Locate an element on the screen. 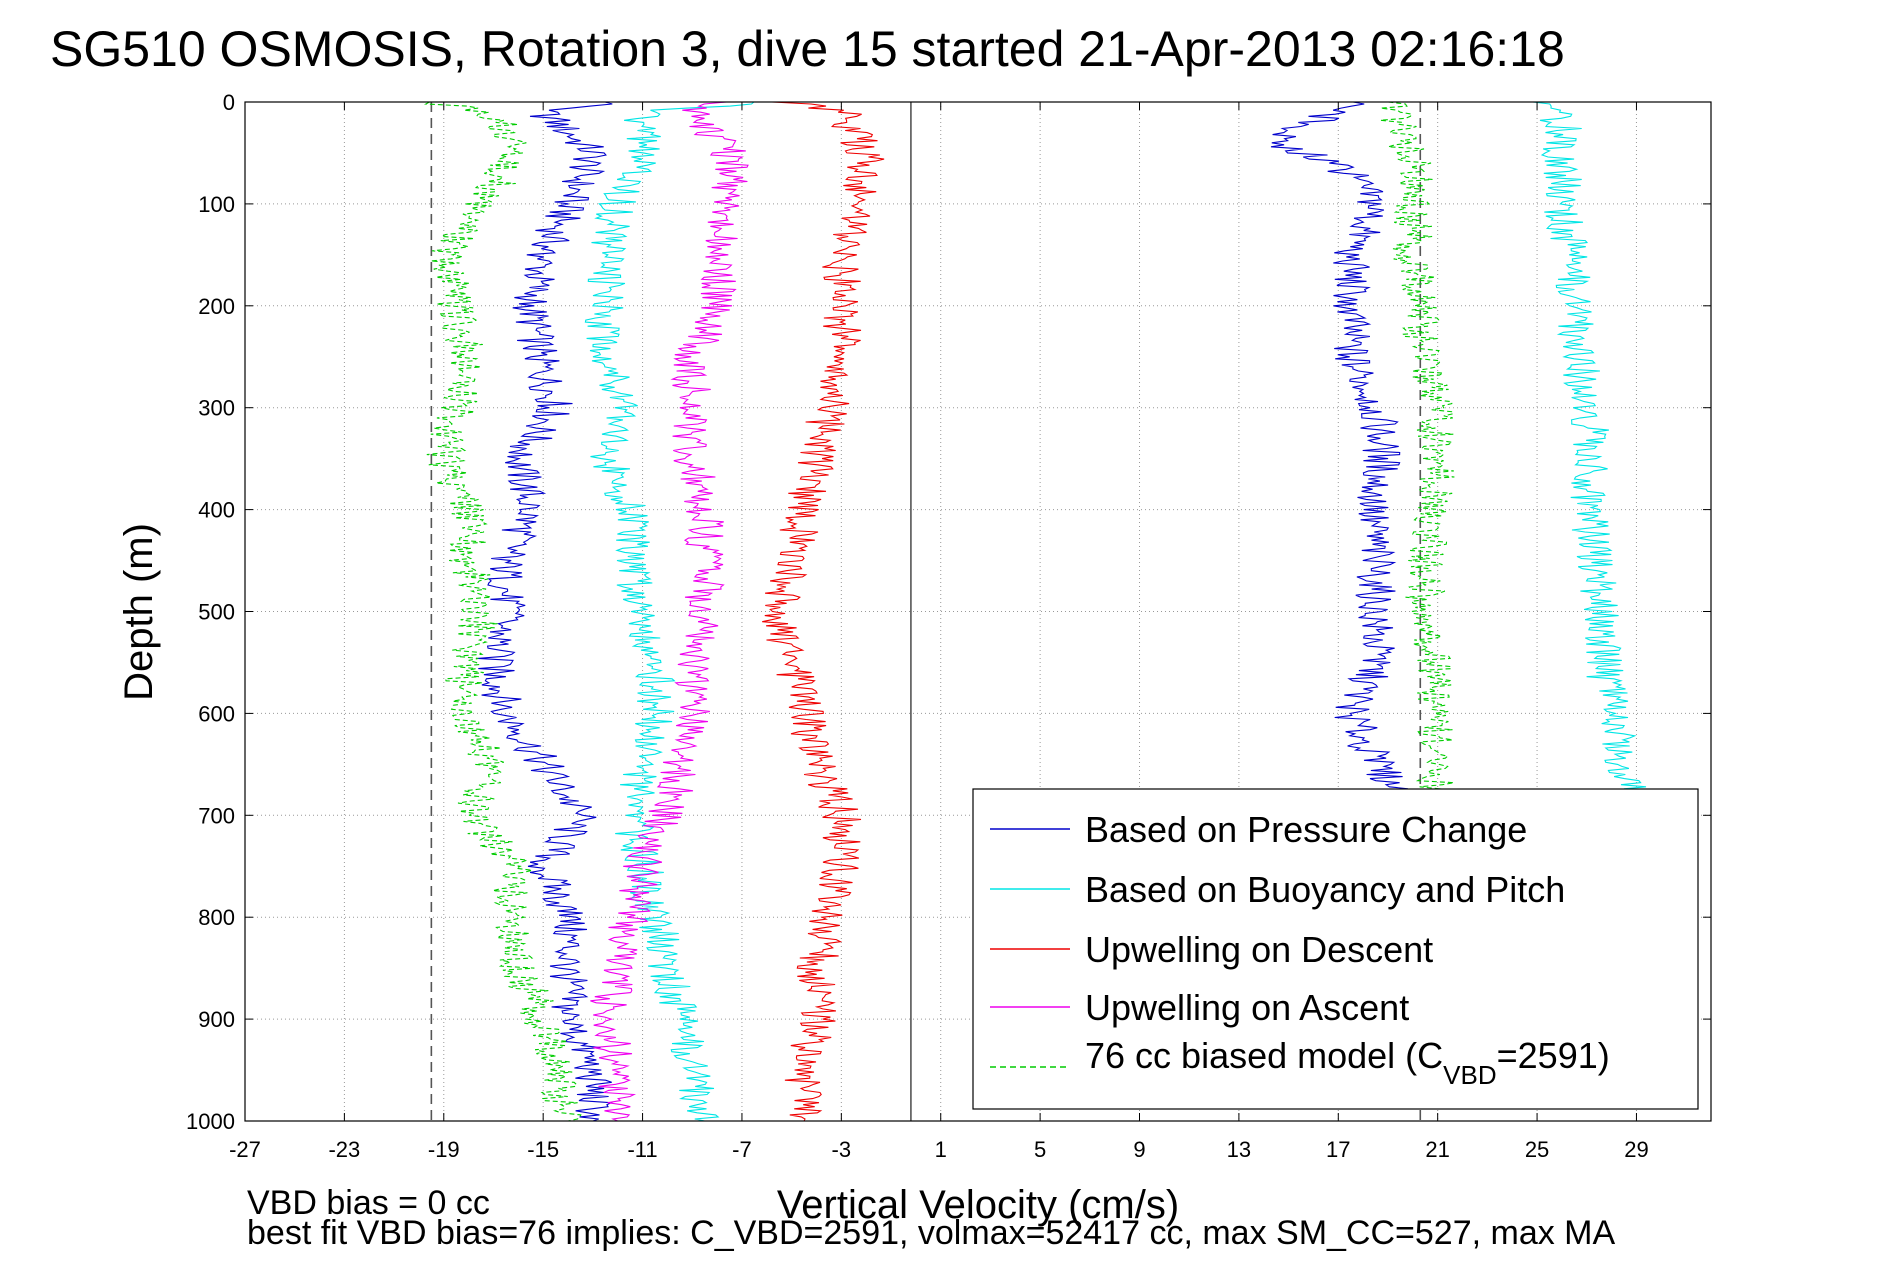 Image resolution: width=1891 pixels, height=1267 pixels. y-tick-label: 800 is located at coordinates (216, 917).